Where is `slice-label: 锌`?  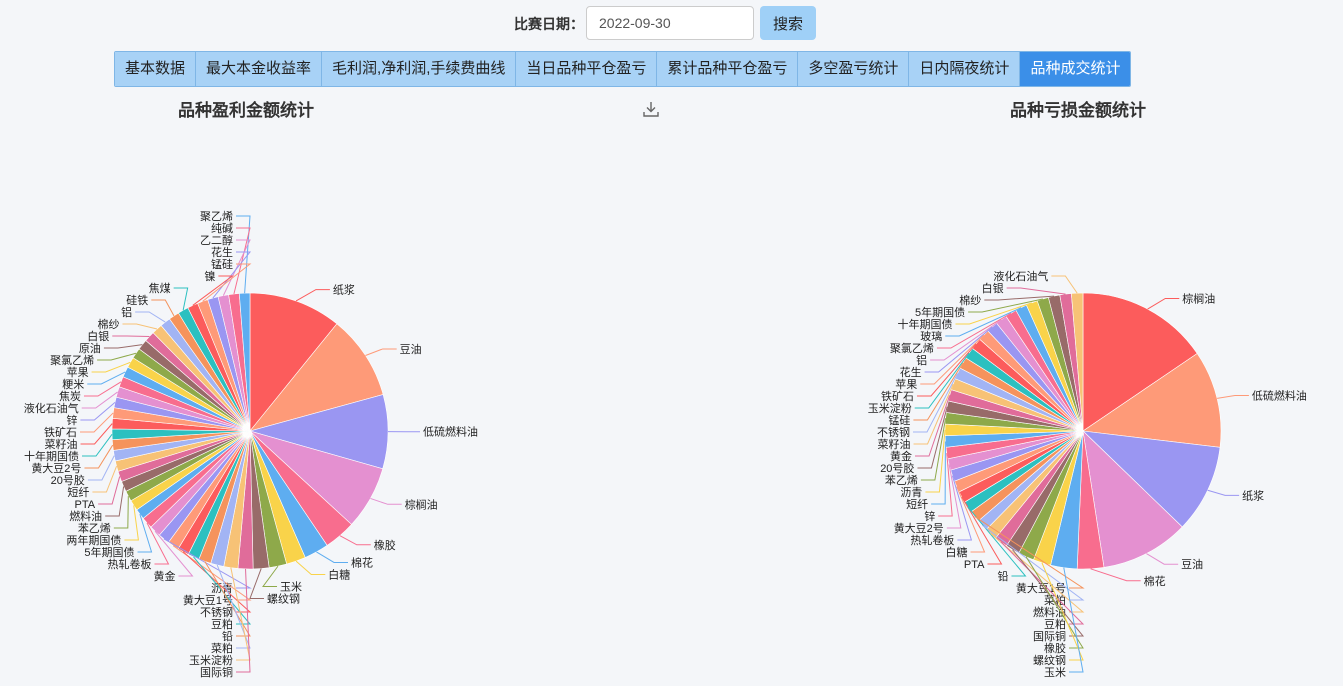 slice-label: 锌 is located at coordinates (929, 516).